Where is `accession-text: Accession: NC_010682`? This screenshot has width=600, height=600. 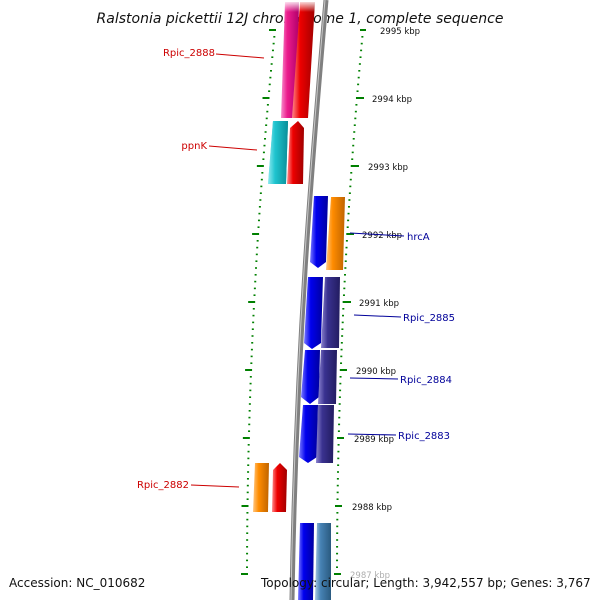
accession-text: Accession: NC_010682 is located at coordinates (77, 583).